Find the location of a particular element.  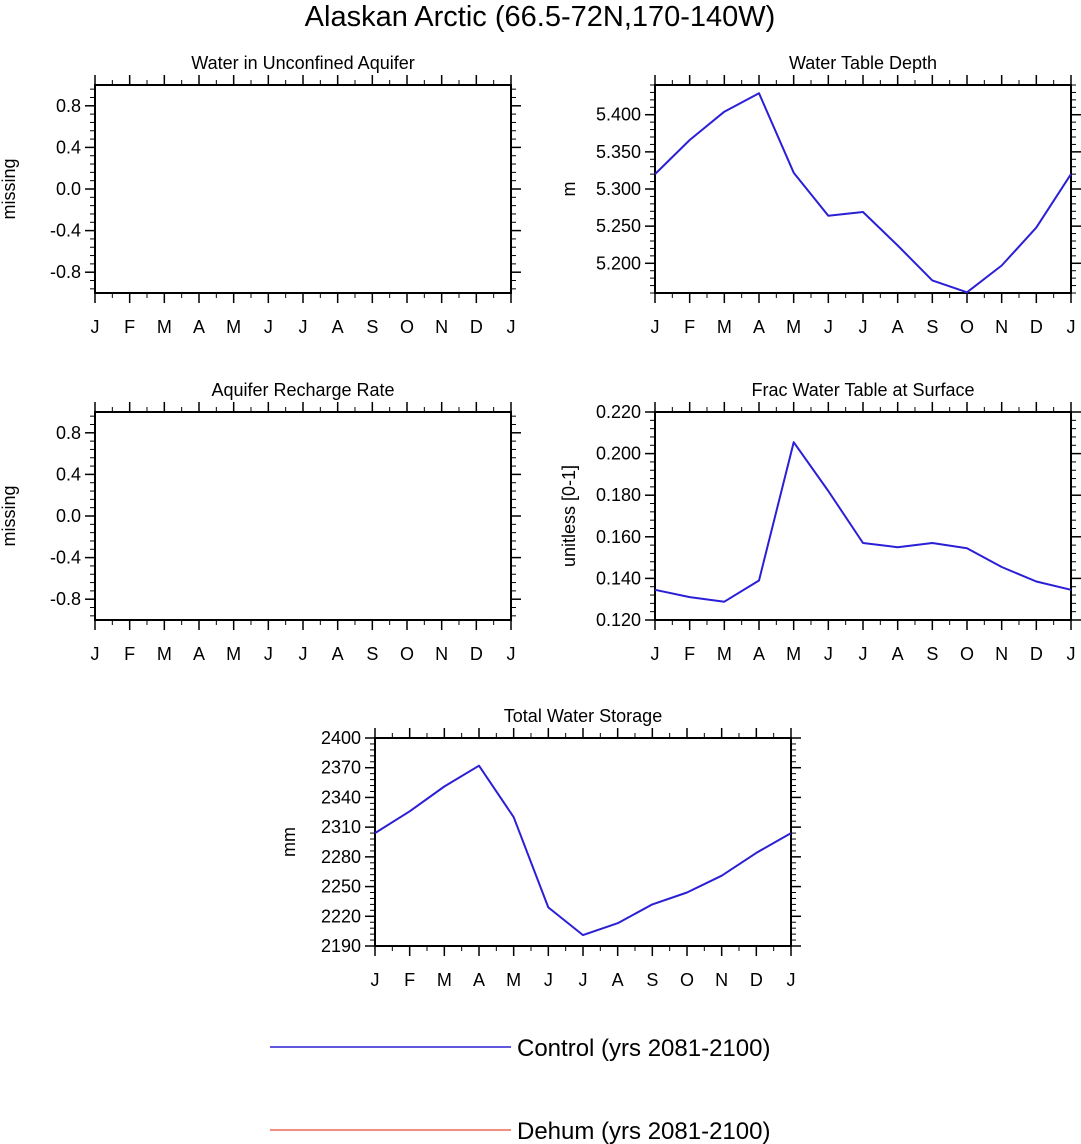

y-tick-label: 0.120 is located at coordinates (618, 620).